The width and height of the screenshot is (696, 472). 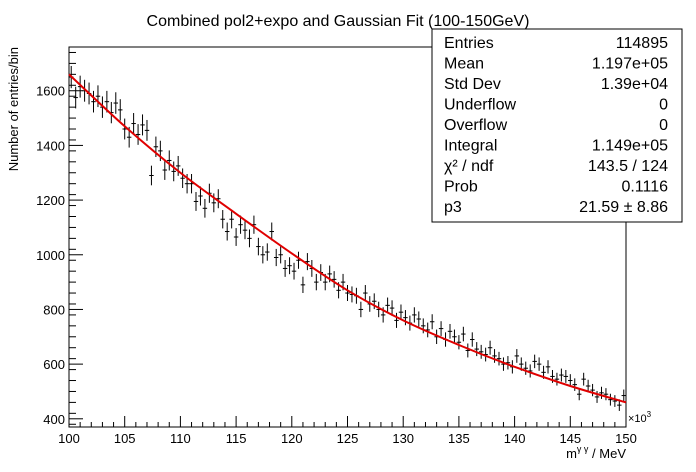 What do you see at coordinates (125, 438) in the screenshot?
I see `x-tick-label: 105` at bounding box center [125, 438].